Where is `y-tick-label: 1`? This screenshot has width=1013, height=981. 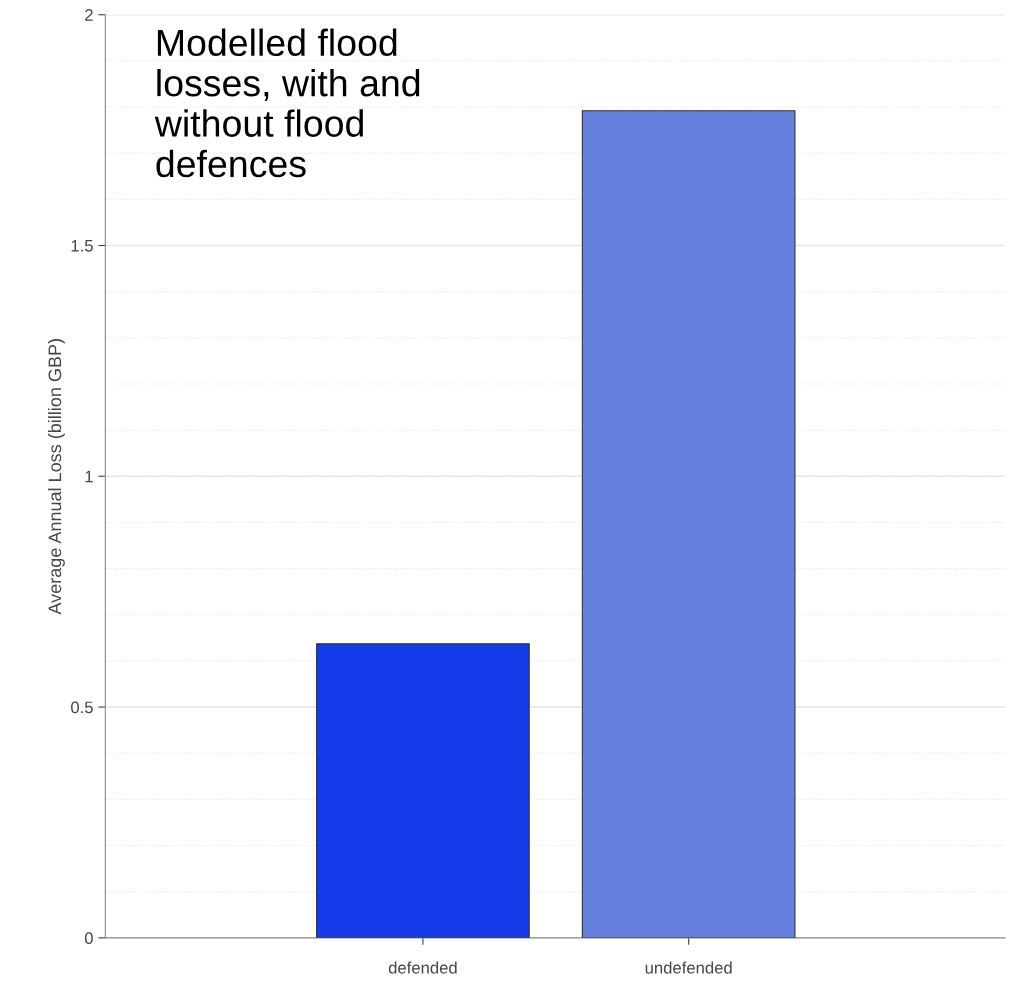
y-tick-label: 1 is located at coordinates (89, 476).